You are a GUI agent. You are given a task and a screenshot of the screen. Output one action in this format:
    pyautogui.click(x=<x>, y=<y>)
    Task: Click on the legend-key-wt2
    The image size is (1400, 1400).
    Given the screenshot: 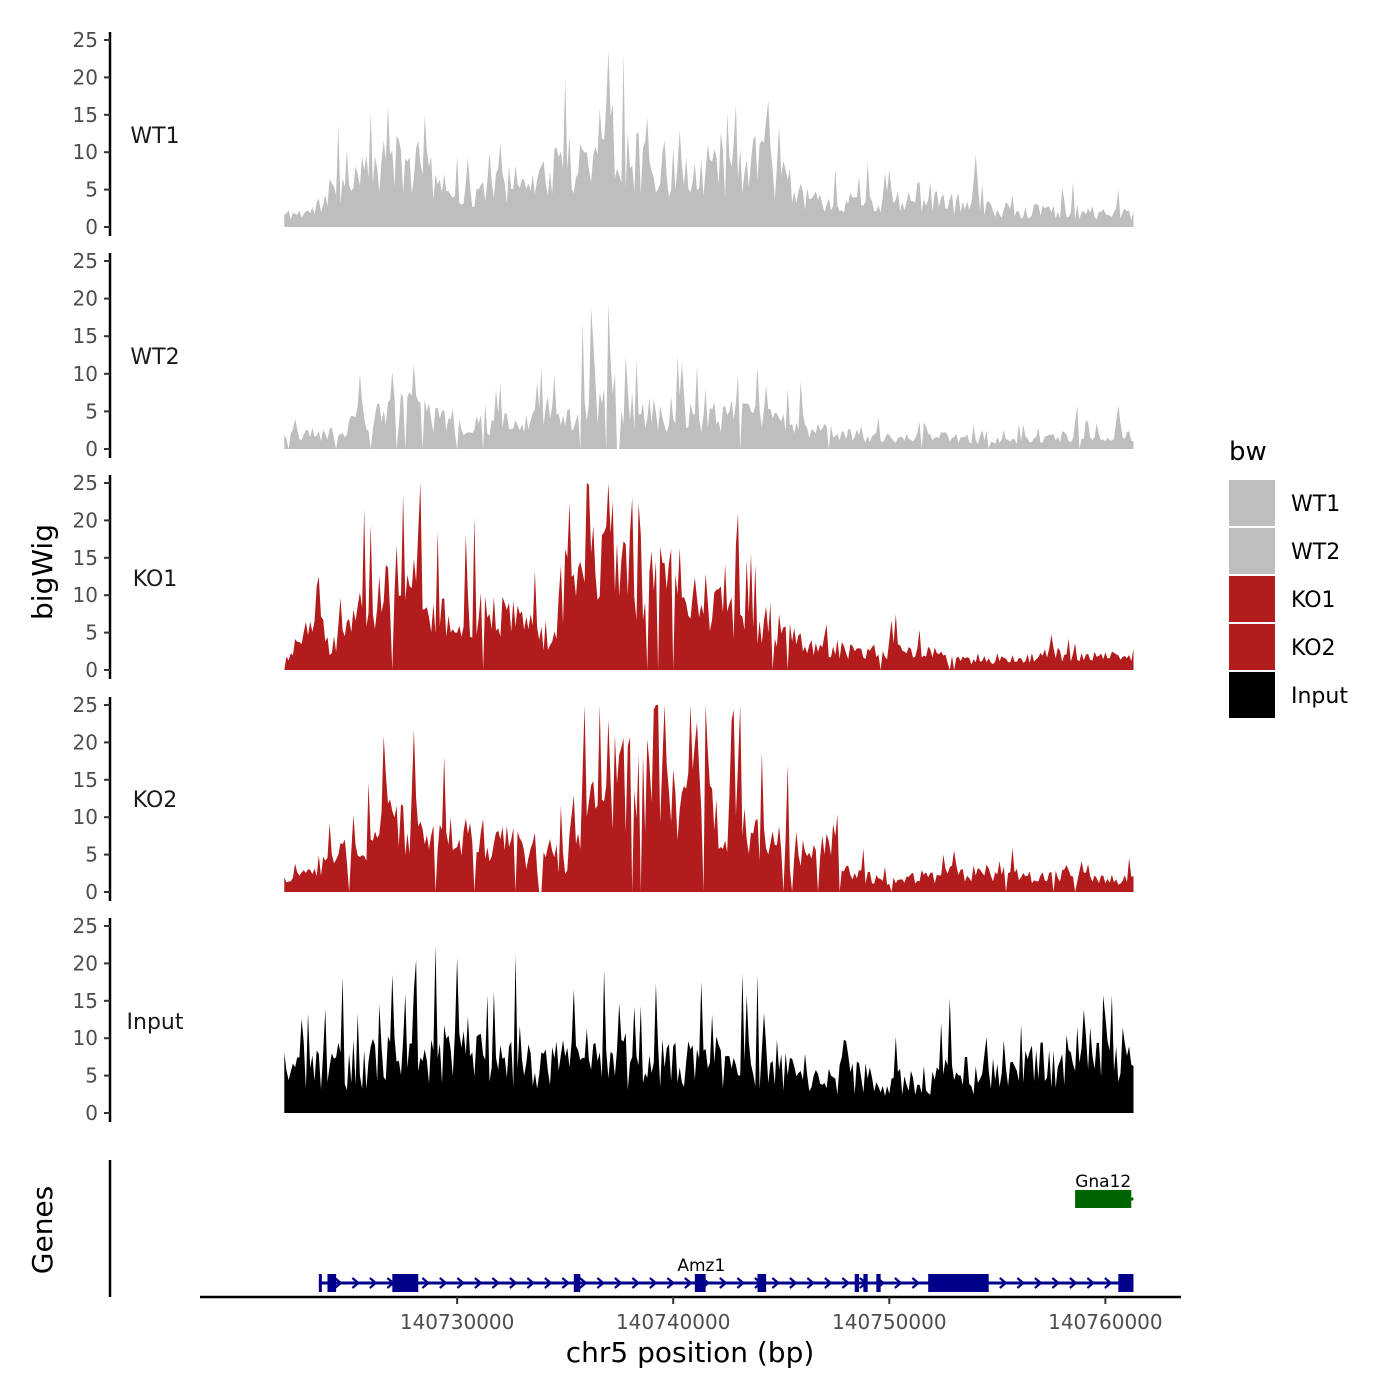 What is the action you would take?
    pyautogui.click(x=1252, y=551)
    